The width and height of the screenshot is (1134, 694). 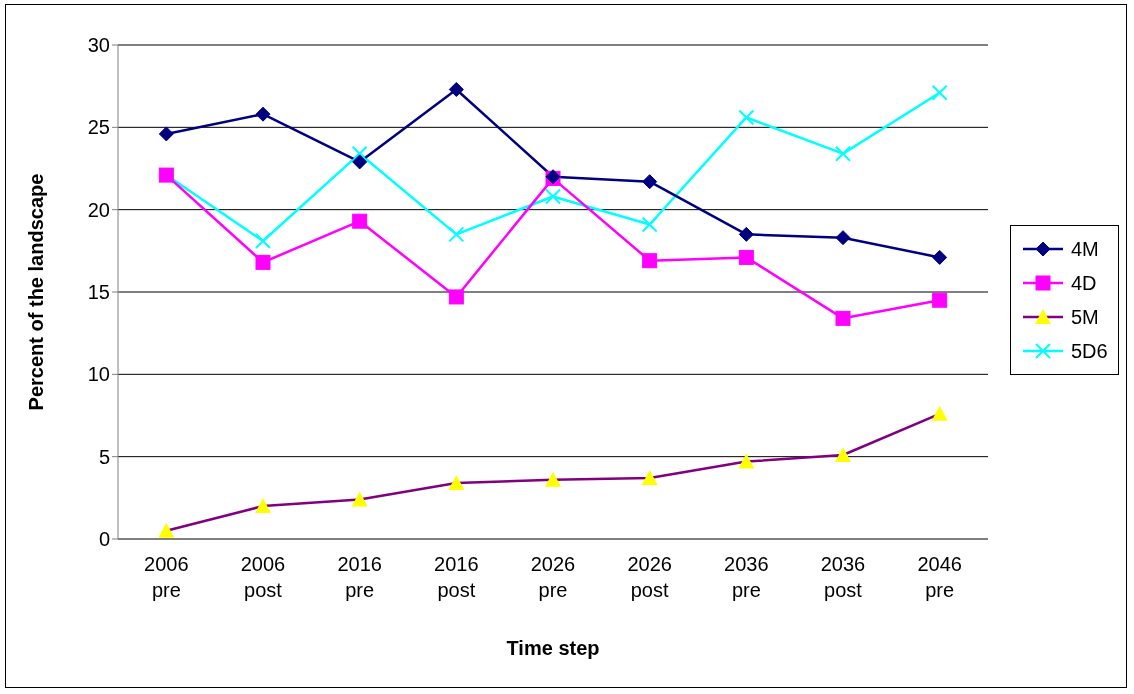 I want to click on y-tick-label: 30, so click(x=98, y=45).